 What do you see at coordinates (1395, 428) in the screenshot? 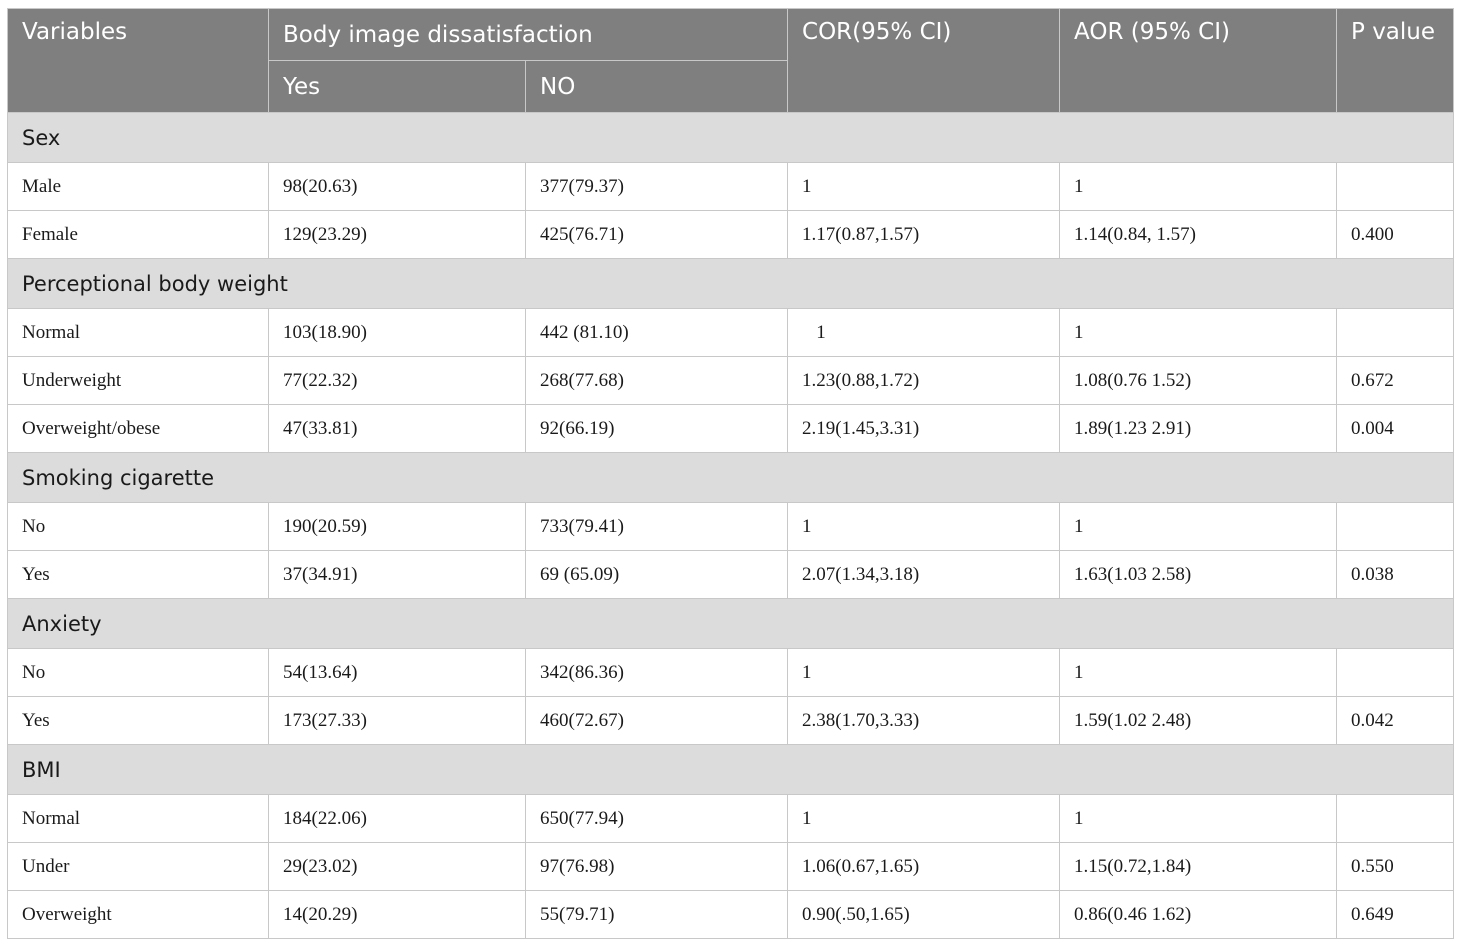
I see `cell-p: 0.004` at bounding box center [1395, 428].